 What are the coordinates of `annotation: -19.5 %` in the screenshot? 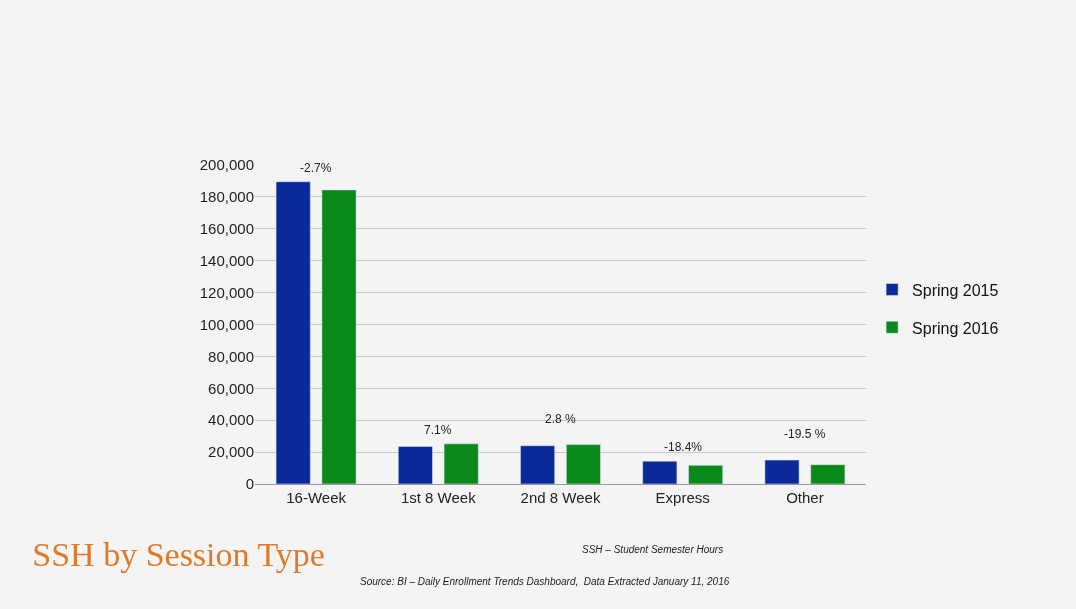 It's located at (805, 434).